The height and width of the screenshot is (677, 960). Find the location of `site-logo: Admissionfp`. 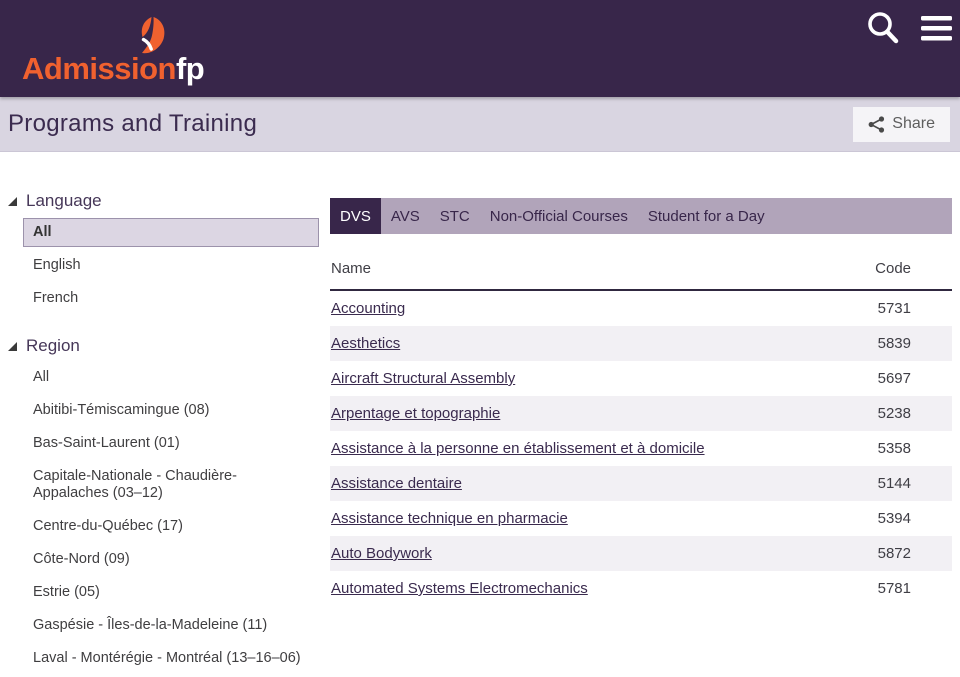

site-logo: Admissionfp is located at coordinates (122, 50).